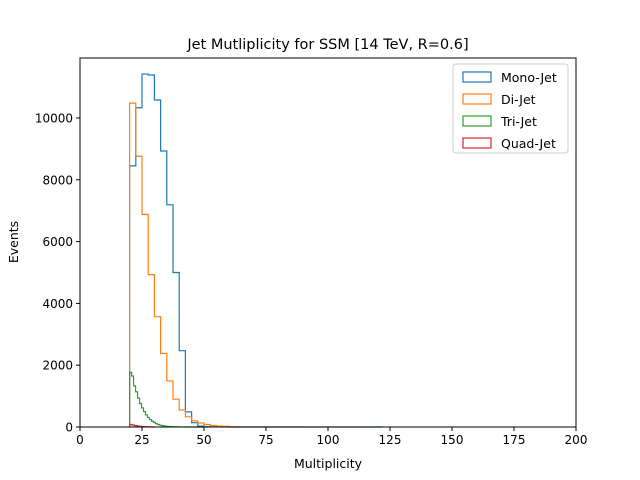 The height and width of the screenshot is (480, 640). Describe the element at coordinates (528, 143) in the screenshot. I see `legend-label: Quad-Jet` at that location.